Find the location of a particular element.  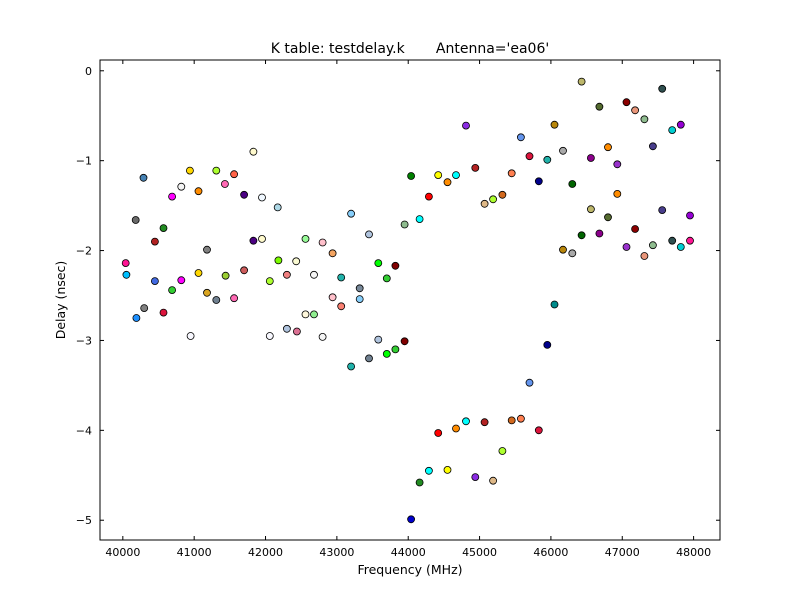

x-tick-label: 45000 is located at coordinates (479, 552).